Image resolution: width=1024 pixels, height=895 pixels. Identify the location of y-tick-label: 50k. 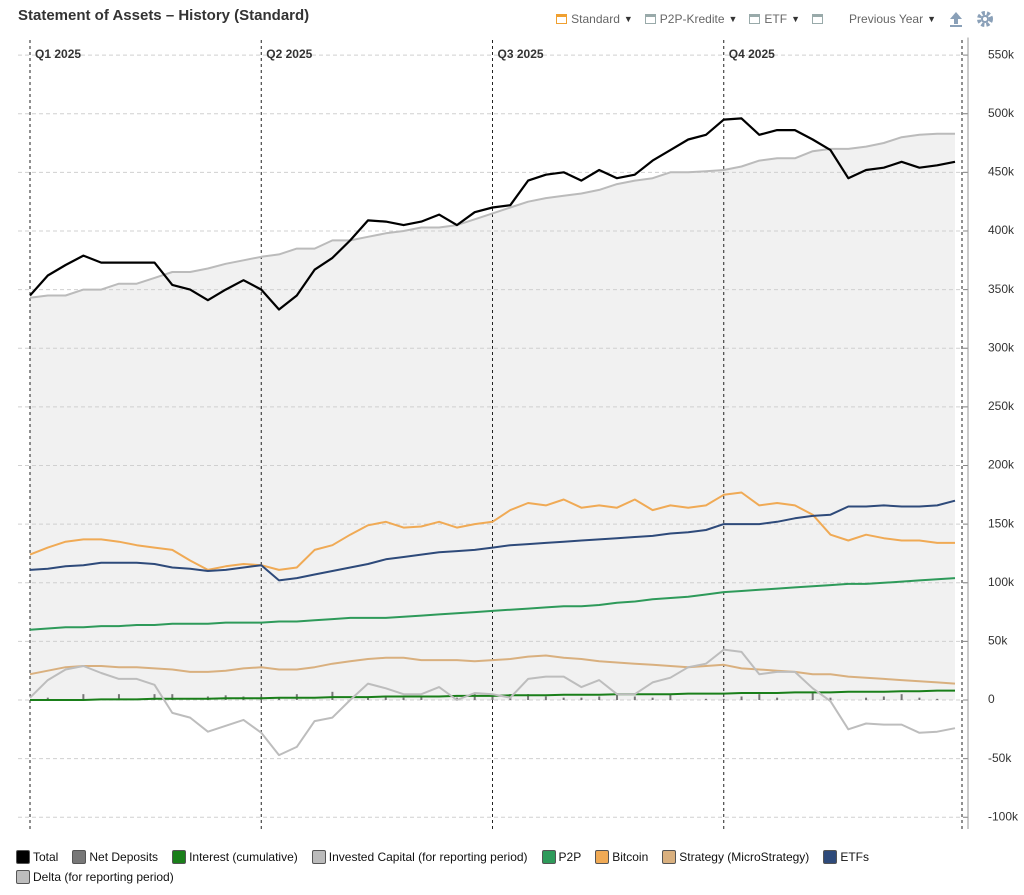
(998, 641).